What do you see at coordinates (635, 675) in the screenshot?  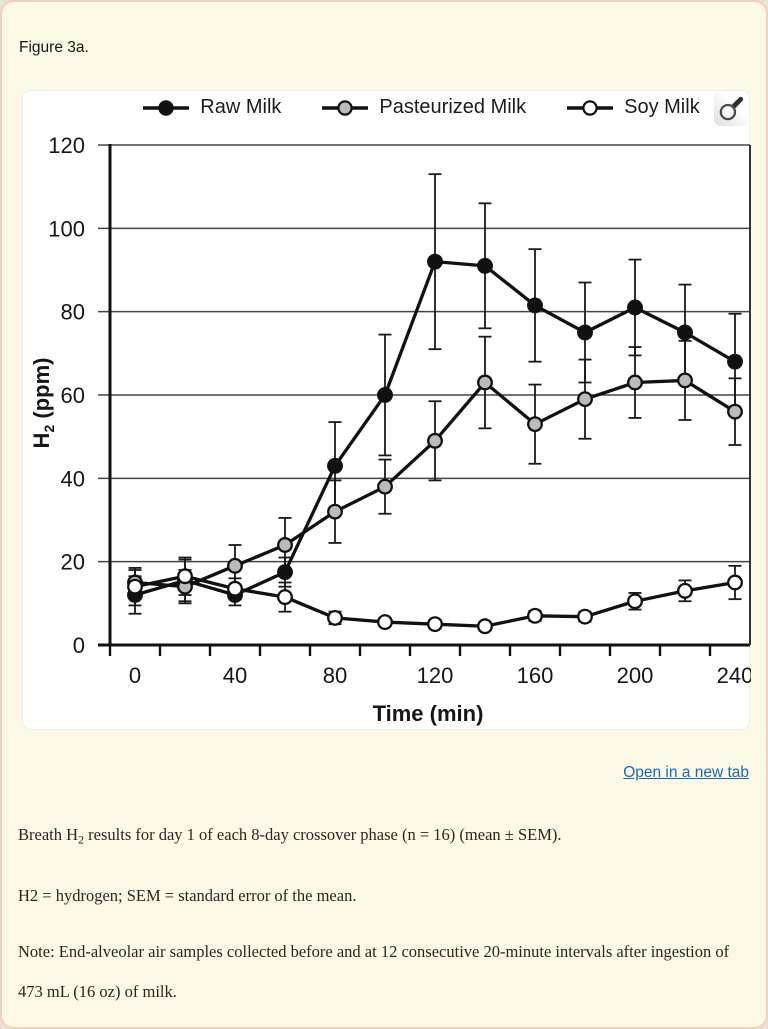 I see `x-tick-label: 200` at bounding box center [635, 675].